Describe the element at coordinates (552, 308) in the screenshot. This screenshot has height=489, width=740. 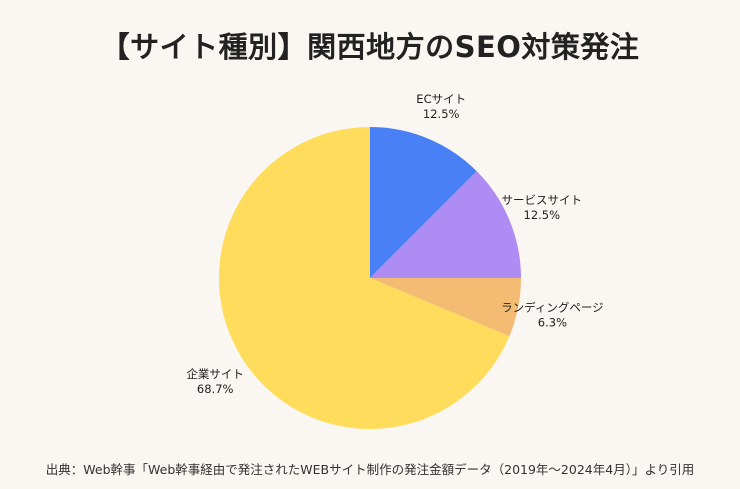
I see `slice-label-landing-page: ランディングページ` at that location.